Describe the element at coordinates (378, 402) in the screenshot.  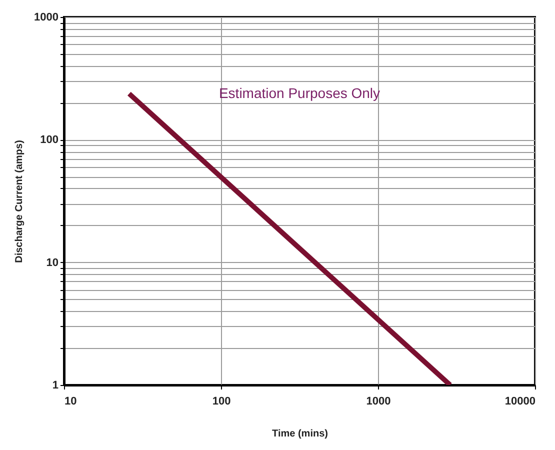
I see `x-tick-label: 1000` at that location.